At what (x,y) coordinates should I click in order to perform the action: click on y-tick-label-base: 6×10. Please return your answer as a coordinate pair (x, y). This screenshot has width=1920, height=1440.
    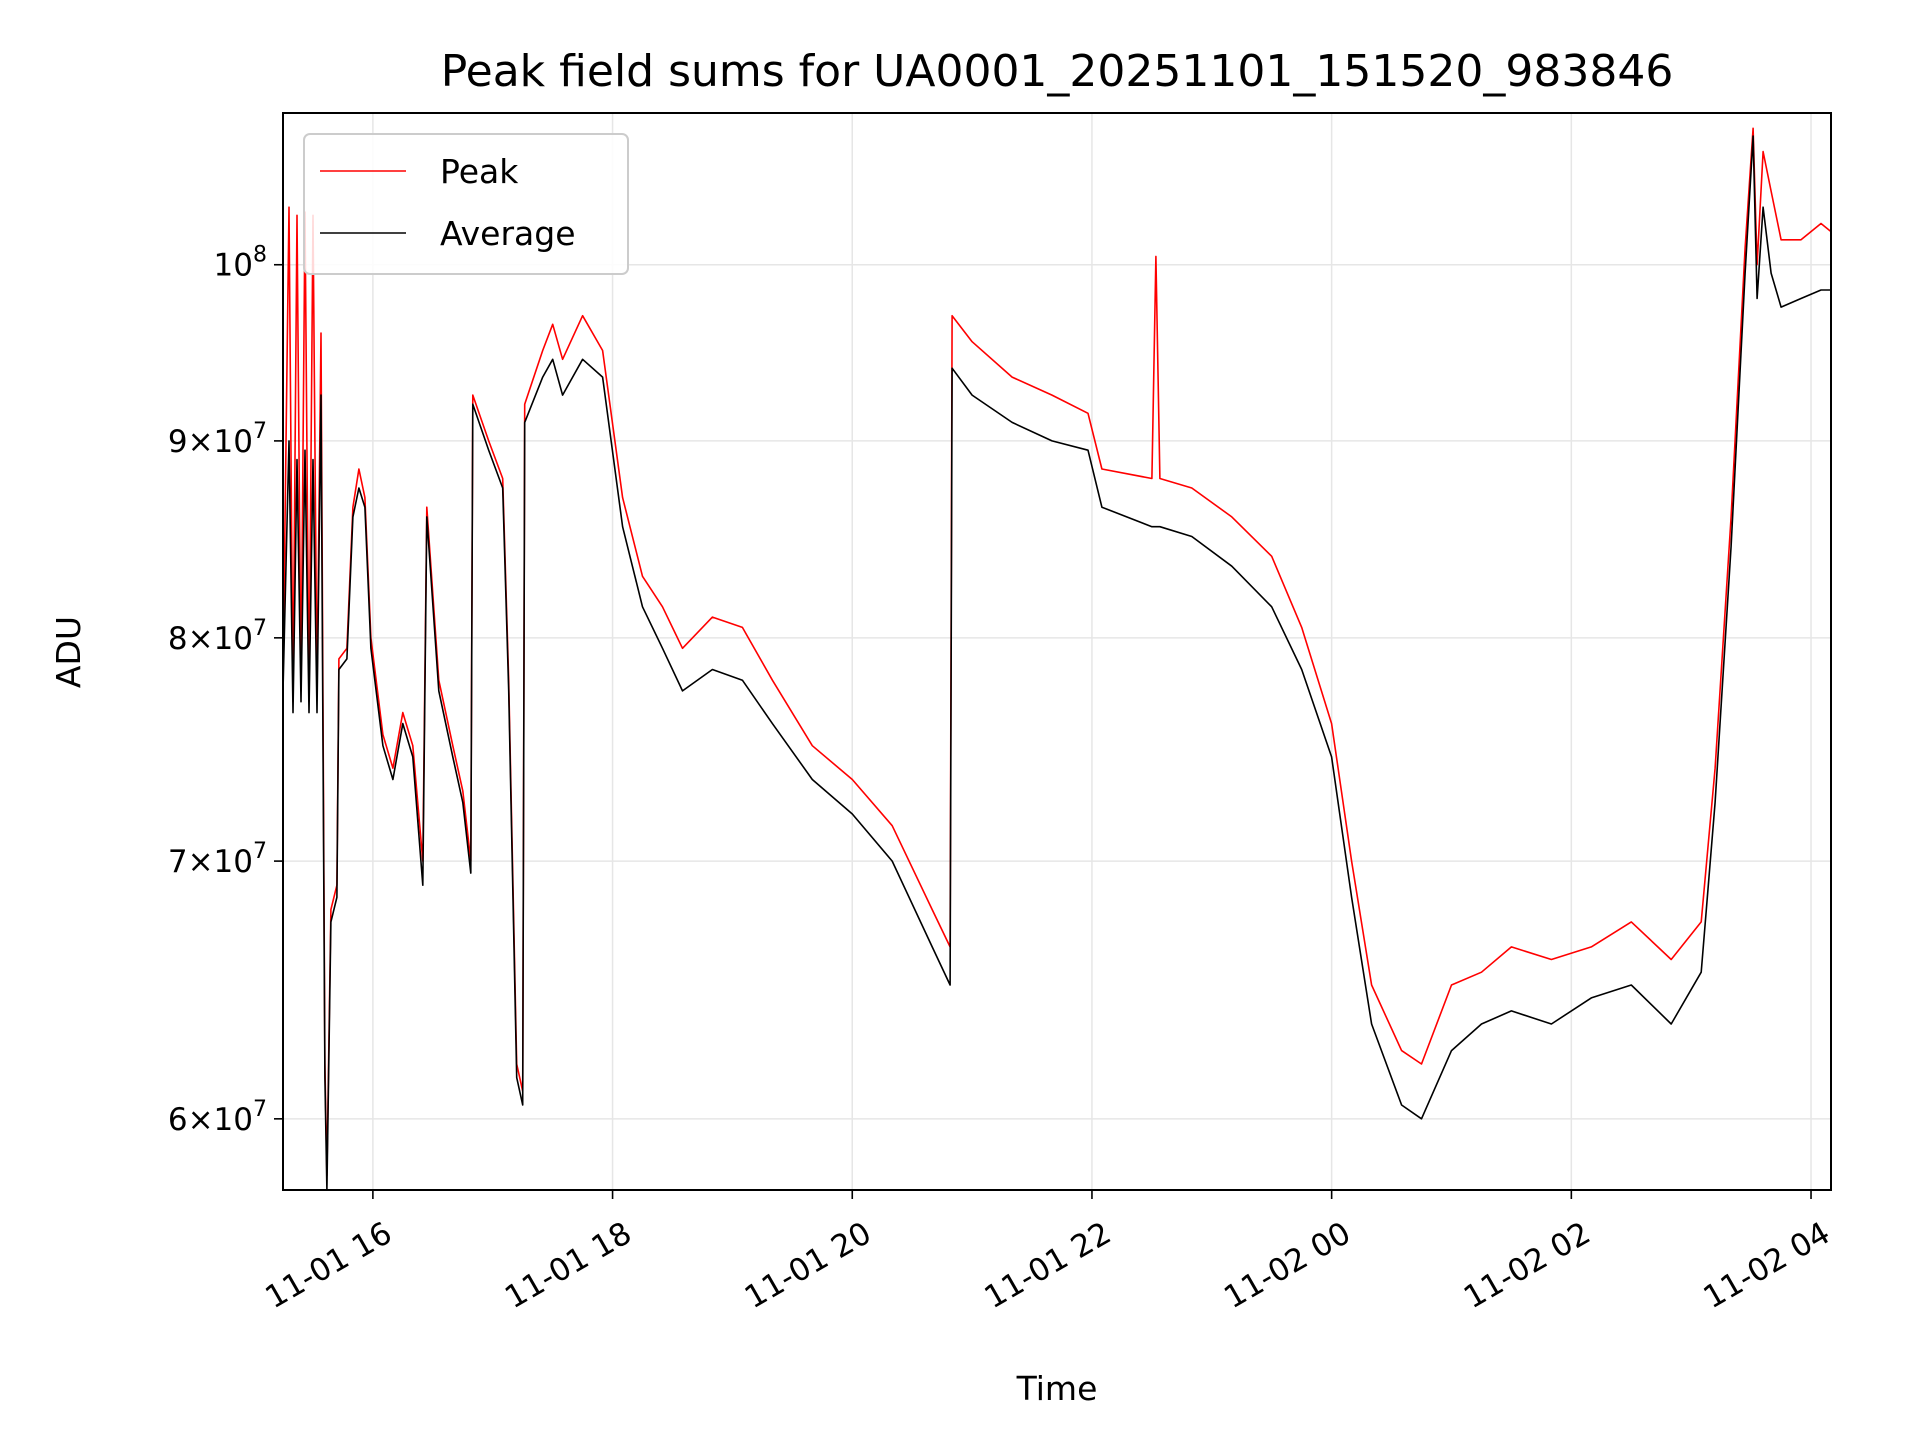
    Looking at the image, I should click on (210, 1120).